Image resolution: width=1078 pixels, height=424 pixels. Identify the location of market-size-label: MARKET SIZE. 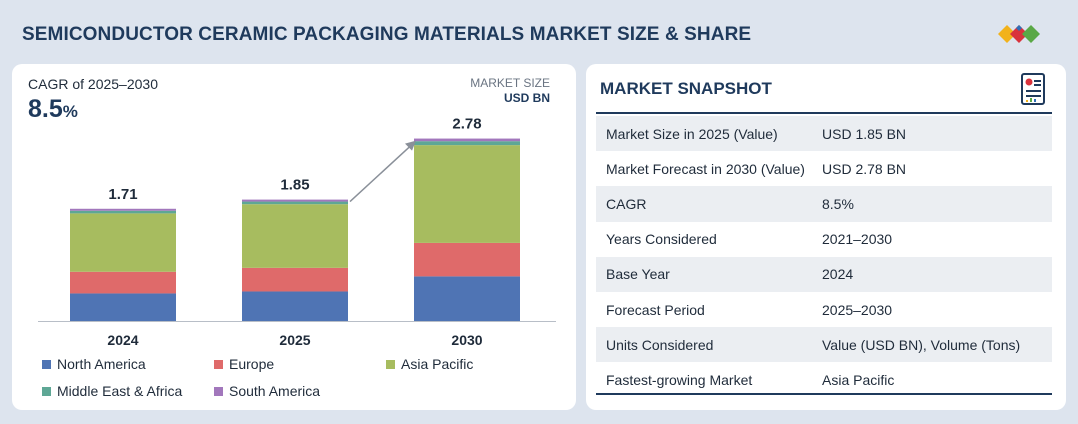
(510, 83).